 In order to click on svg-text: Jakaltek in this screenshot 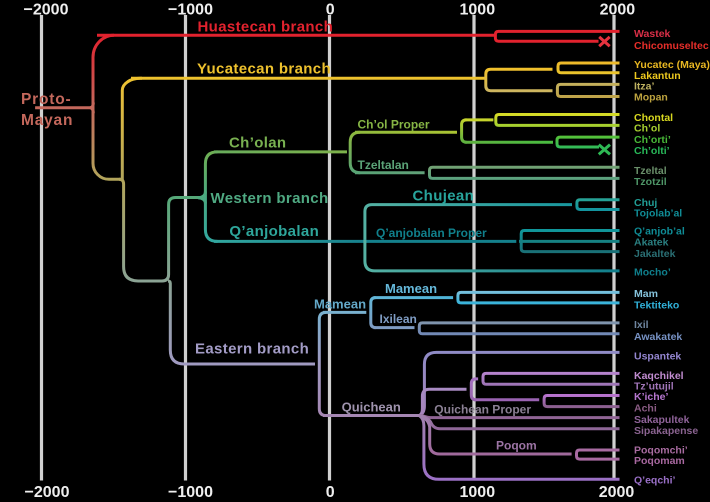, I will do `click(655, 254)`.